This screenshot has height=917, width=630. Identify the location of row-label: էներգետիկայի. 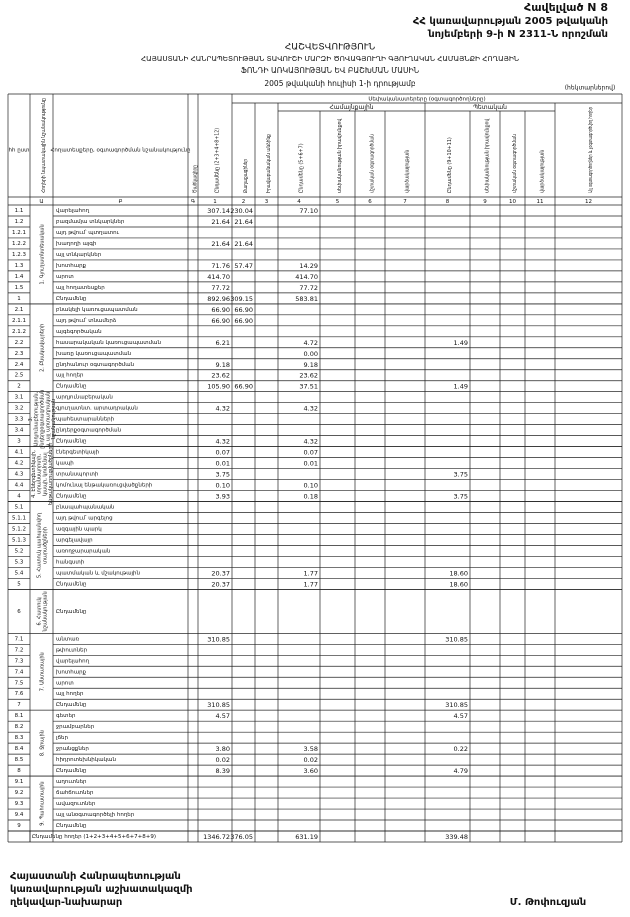
(78, 453).